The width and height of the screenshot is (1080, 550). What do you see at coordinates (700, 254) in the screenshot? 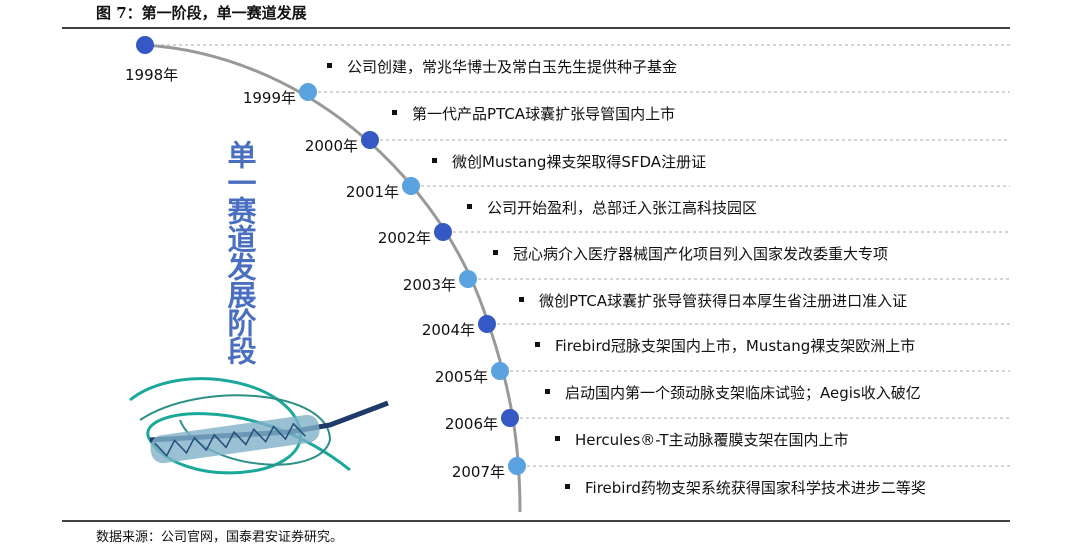
I see `milestone-text: 冠心病介入医疗器械国产化项目列入国家发改委重大专项` at bounding box center [700, 254].